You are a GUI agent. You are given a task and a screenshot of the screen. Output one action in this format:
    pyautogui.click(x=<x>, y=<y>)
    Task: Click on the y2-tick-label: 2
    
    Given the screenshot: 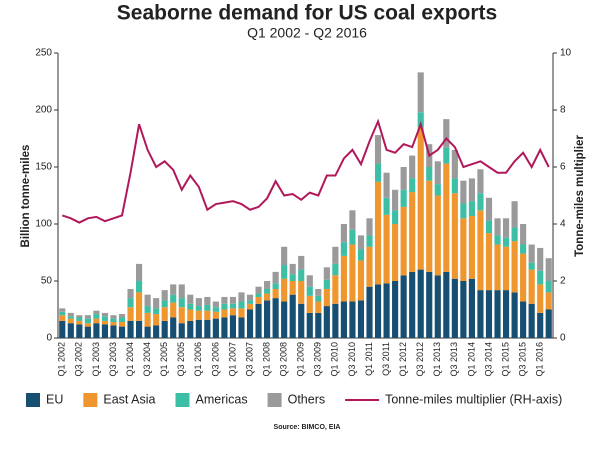 What is the action you would take?
    pyautogui.click(x=563, y=281)
    